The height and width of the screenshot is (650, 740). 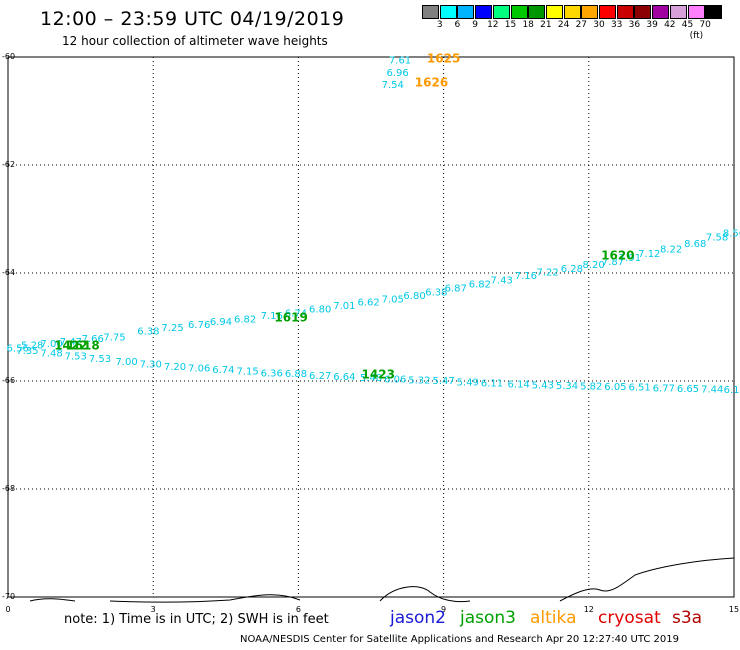 I want to click on scale-label: 24, so click(x=563, y=25).